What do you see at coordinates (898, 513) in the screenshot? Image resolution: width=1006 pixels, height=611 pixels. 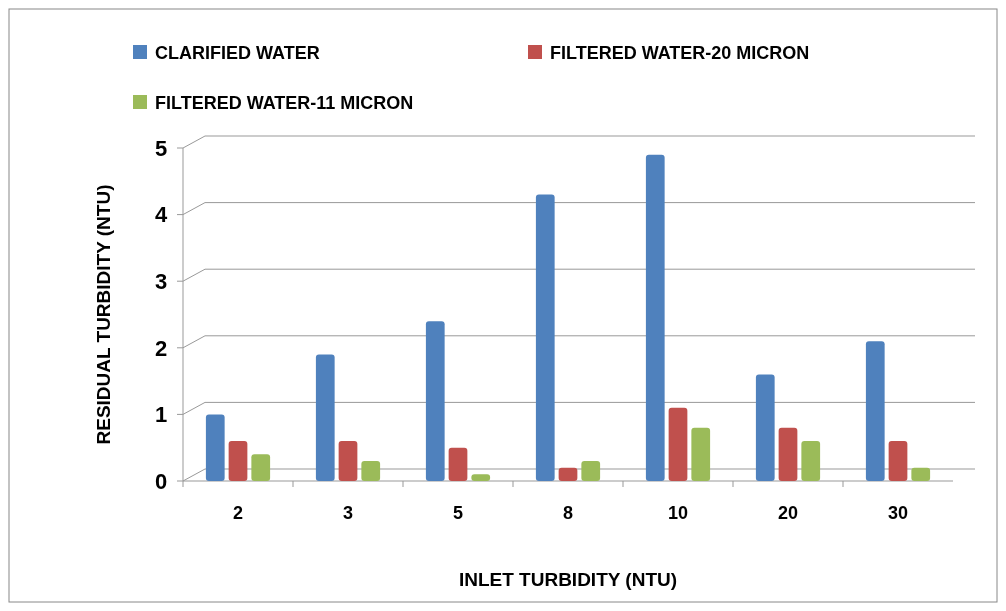 I see `x-tick-label: 30` at bounding box center [898, 513].